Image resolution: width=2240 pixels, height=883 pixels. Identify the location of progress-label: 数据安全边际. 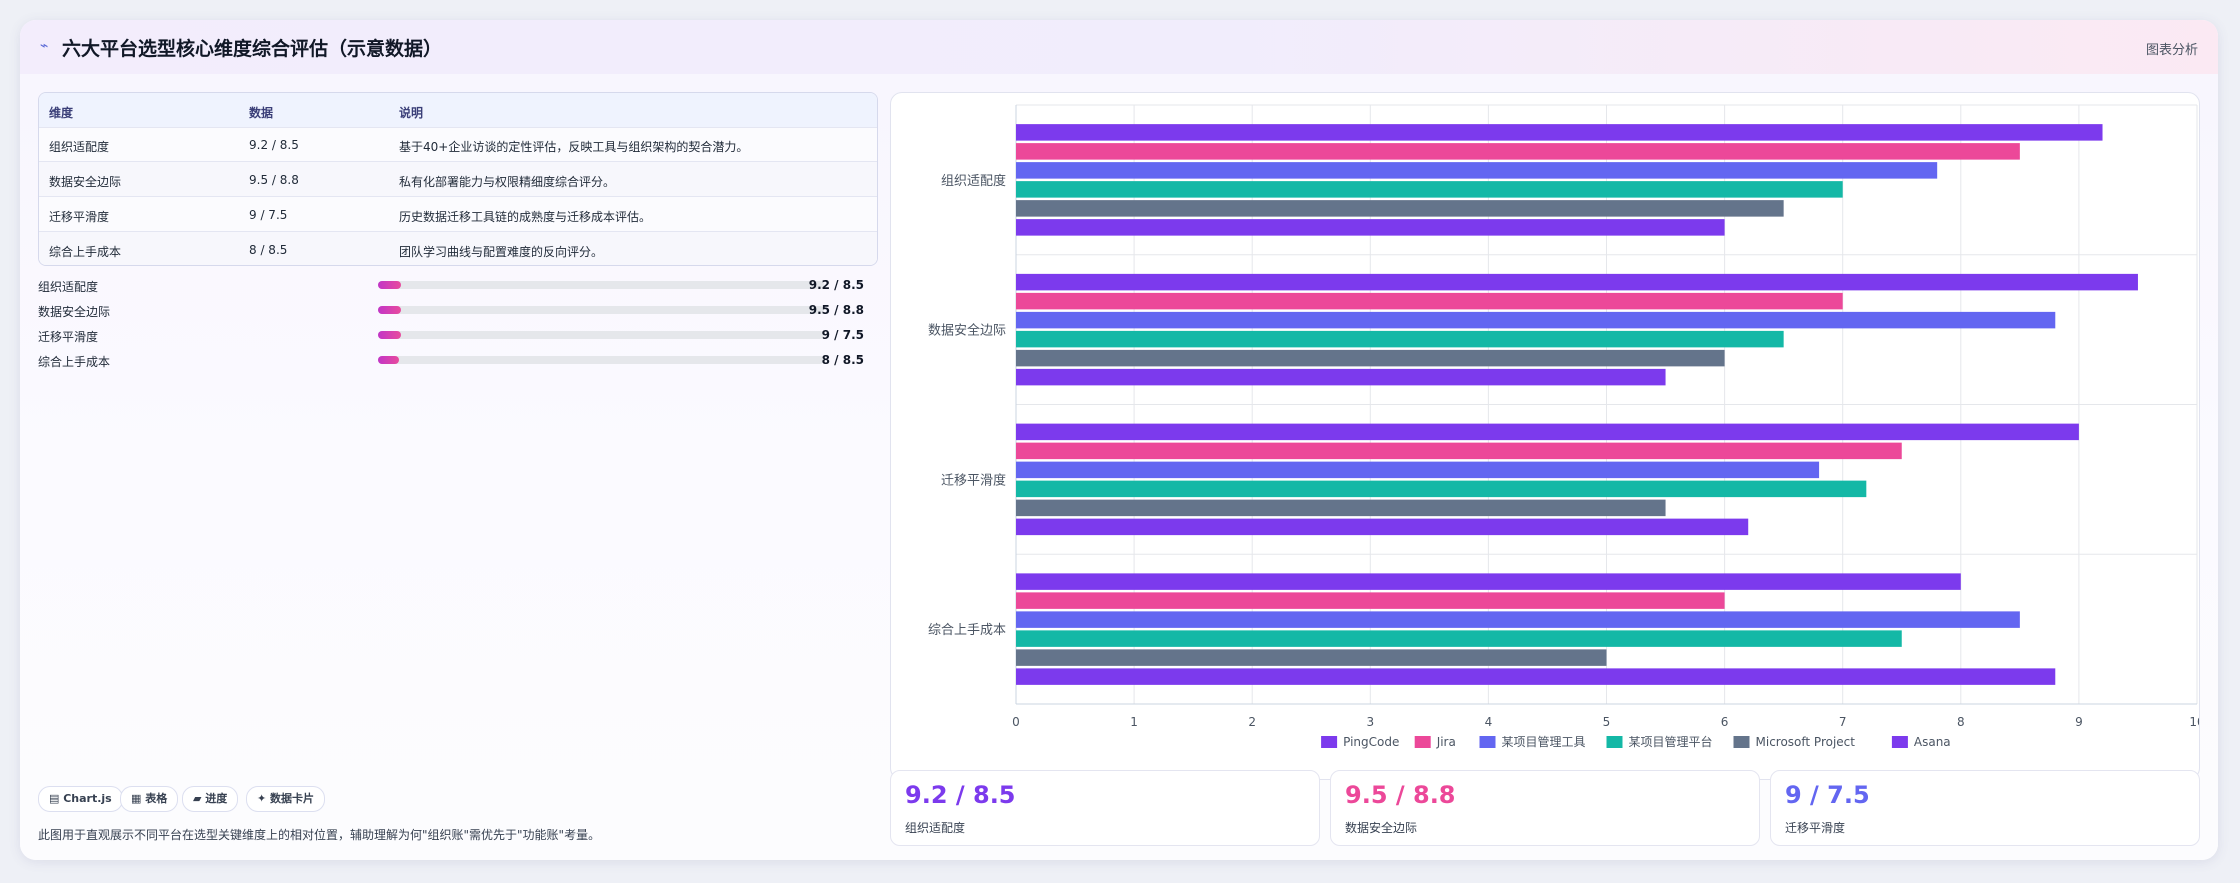
(74, 312).